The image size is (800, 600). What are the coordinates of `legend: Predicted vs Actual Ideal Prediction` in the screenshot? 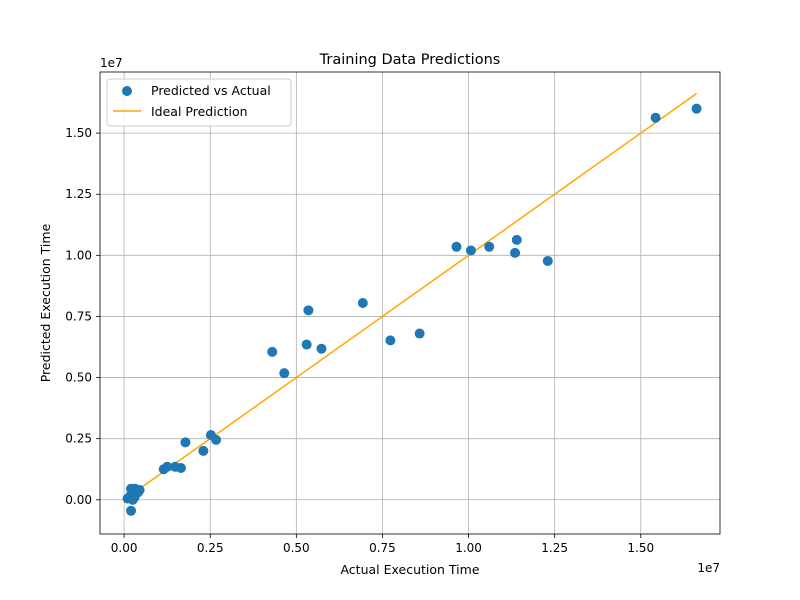 It's located at (199, 102).